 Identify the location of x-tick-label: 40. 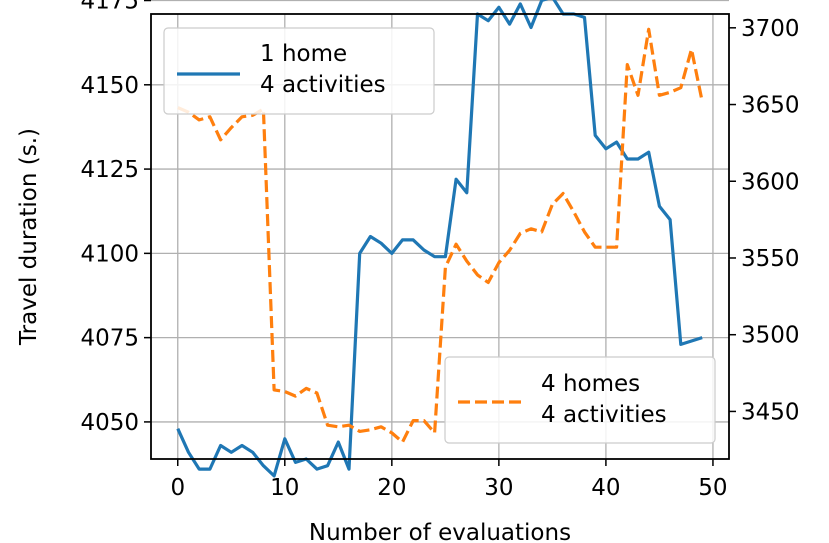
(605, 488).